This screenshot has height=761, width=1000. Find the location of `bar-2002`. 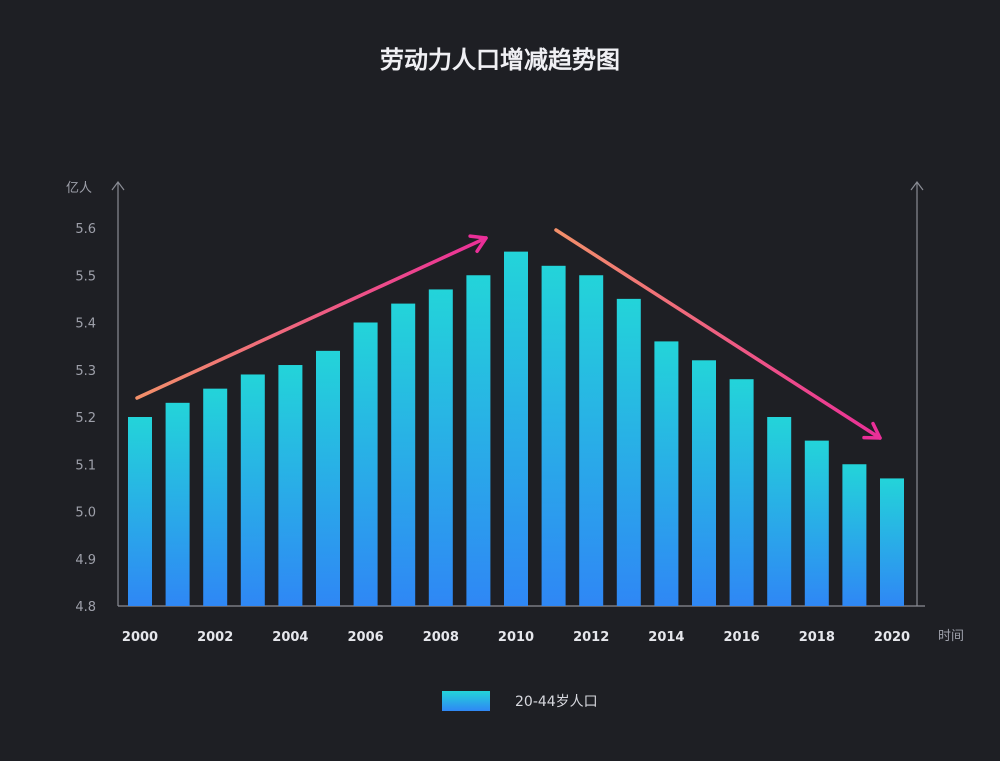

bar-2002 is located at coordinates (215, 497).